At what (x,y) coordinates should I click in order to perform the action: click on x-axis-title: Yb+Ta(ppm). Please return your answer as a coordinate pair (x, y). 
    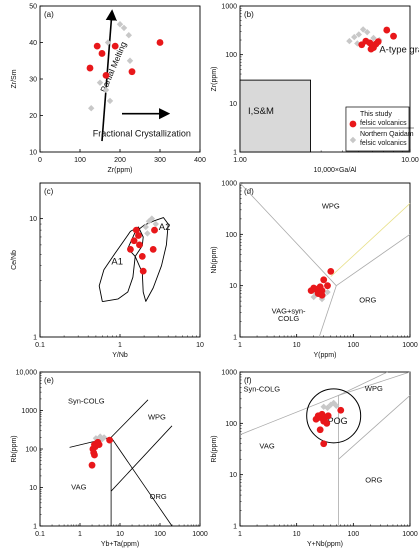
    Looking at the image, I should click on (120, 544).